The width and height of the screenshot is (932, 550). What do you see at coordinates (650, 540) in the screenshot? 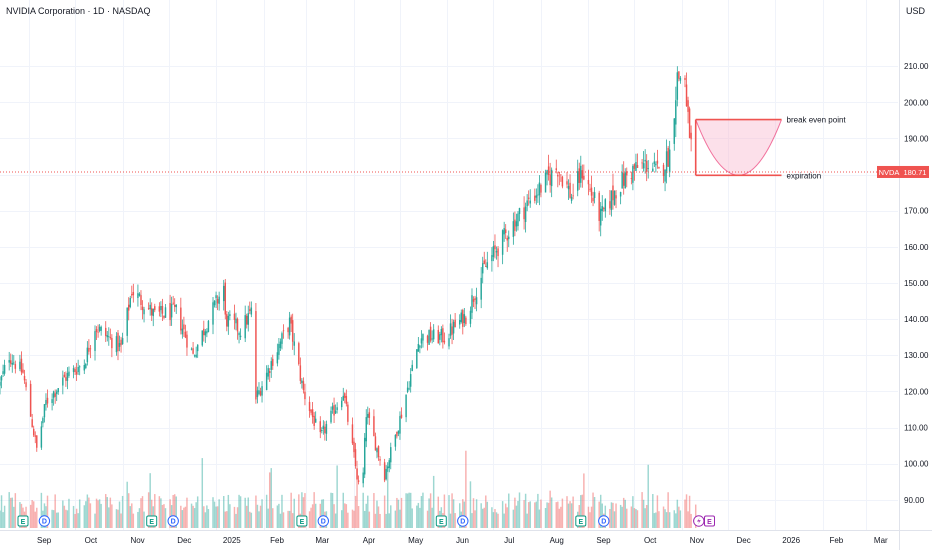
I see `time-tick-label: Oct` at bounding box center [650, 540].